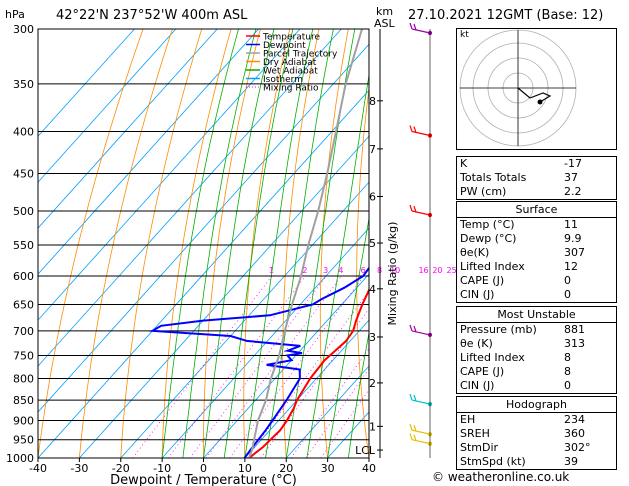 The height and width of the screenshot is (486, 629). Describe the element at coordinates (363, 270) in the screenshot. I see `mixing-ratio-label: 6` at that location.